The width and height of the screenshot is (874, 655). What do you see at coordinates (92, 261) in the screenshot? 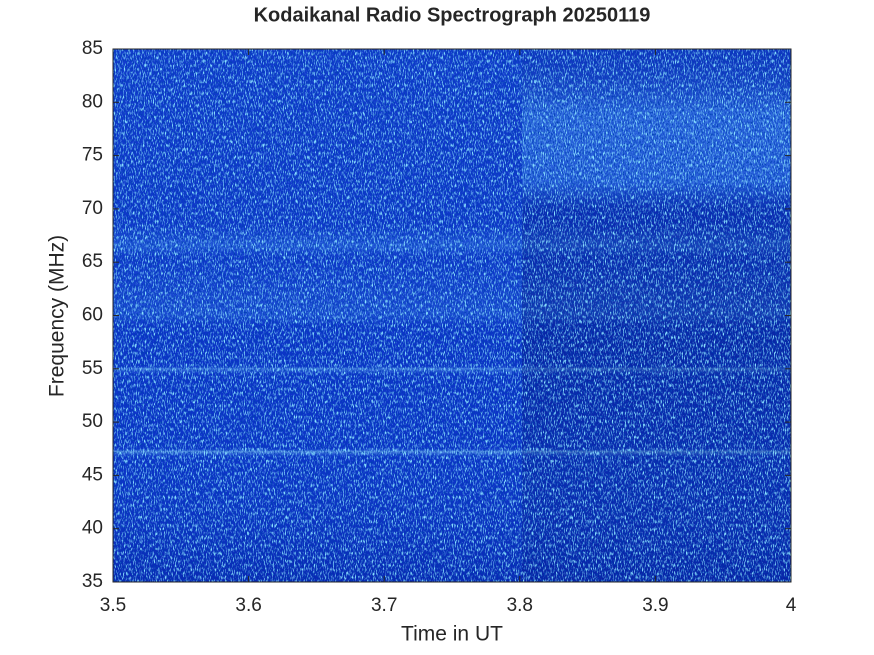
I see `y-tick-label: 65` at bounding box center [92, 261].